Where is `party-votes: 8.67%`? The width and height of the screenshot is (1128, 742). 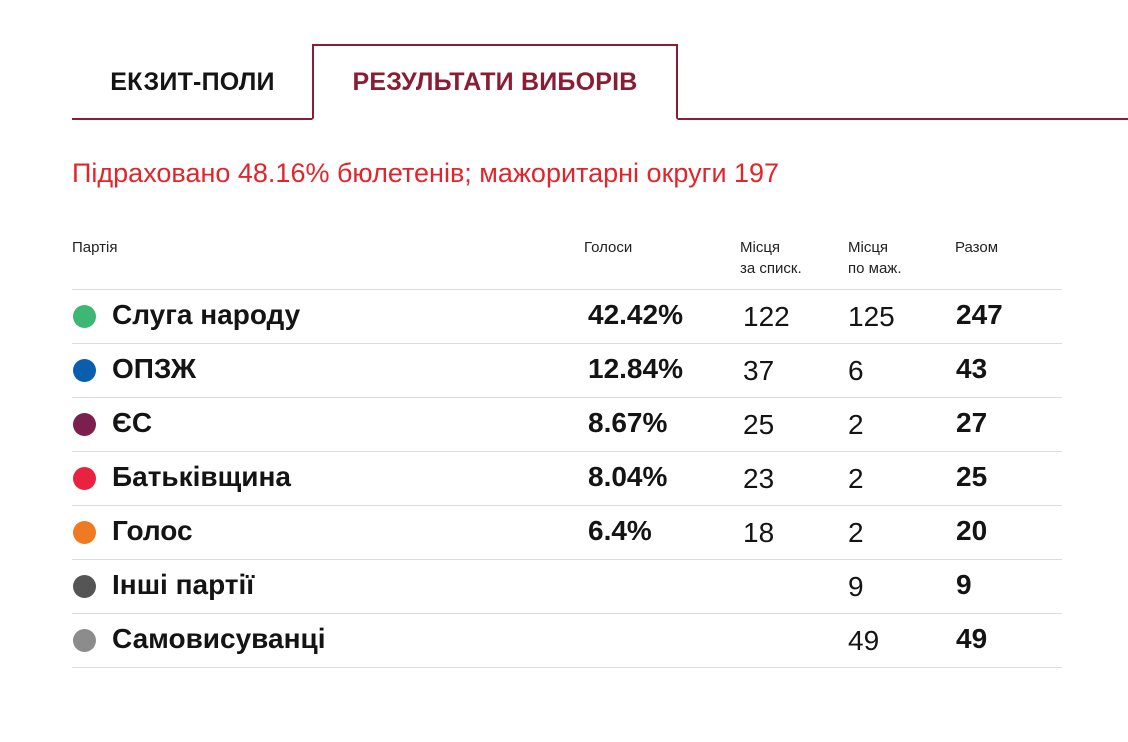 party-votes: 8.67% is located at coordinates (628, 422).